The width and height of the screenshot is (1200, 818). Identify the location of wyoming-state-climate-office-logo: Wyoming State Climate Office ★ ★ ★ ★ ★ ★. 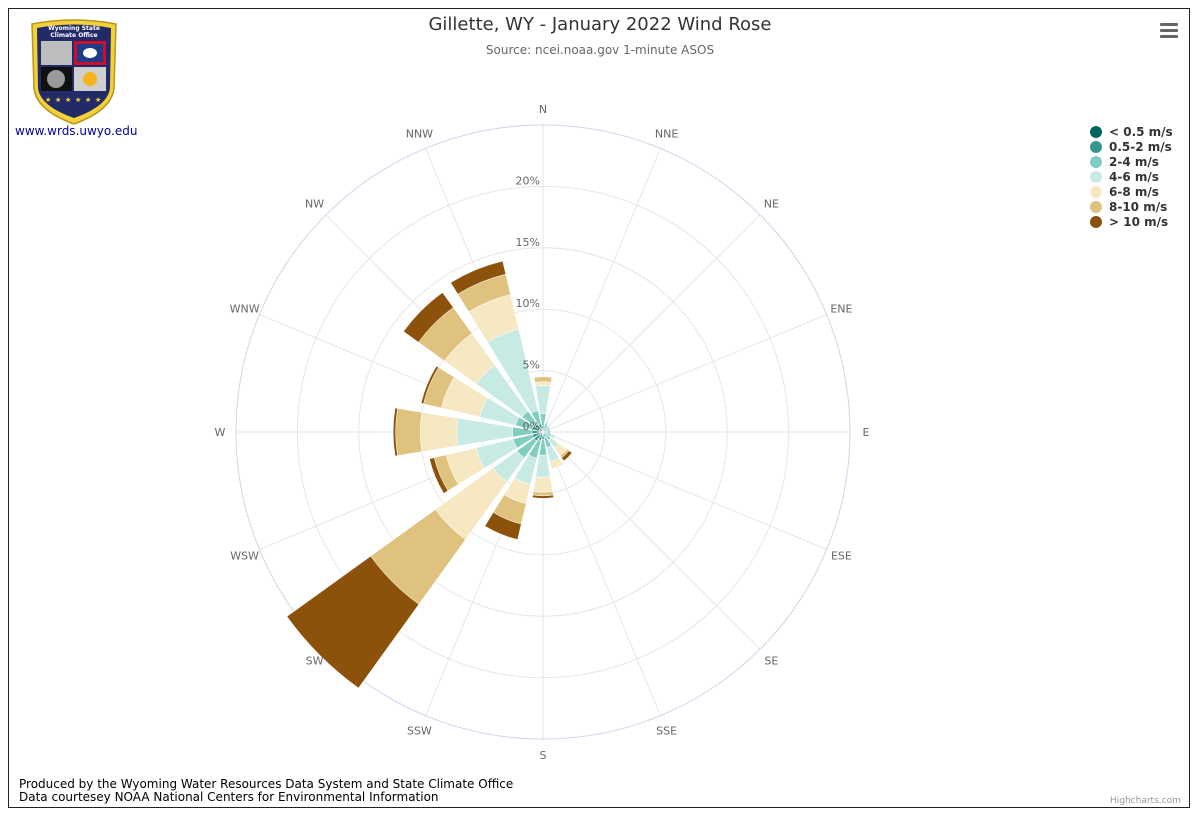
(74, 72).